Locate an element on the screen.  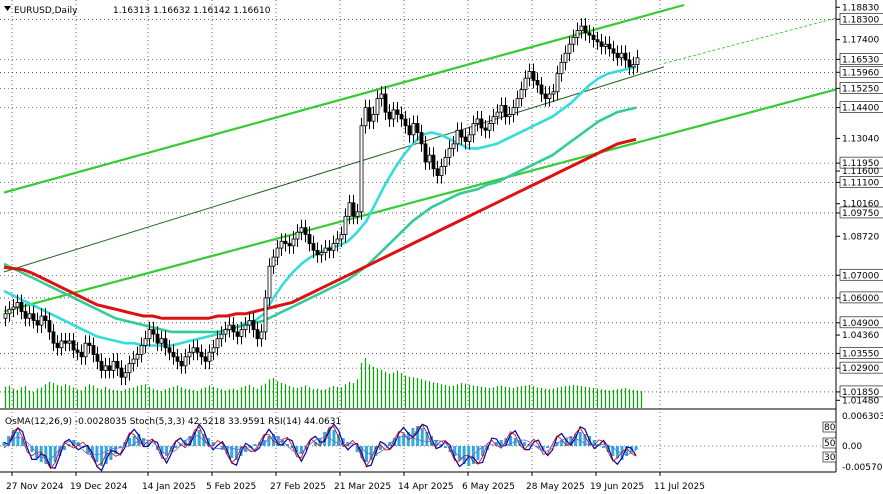
y-tick-label: 1.04360 is located at coordinates (860, 336).